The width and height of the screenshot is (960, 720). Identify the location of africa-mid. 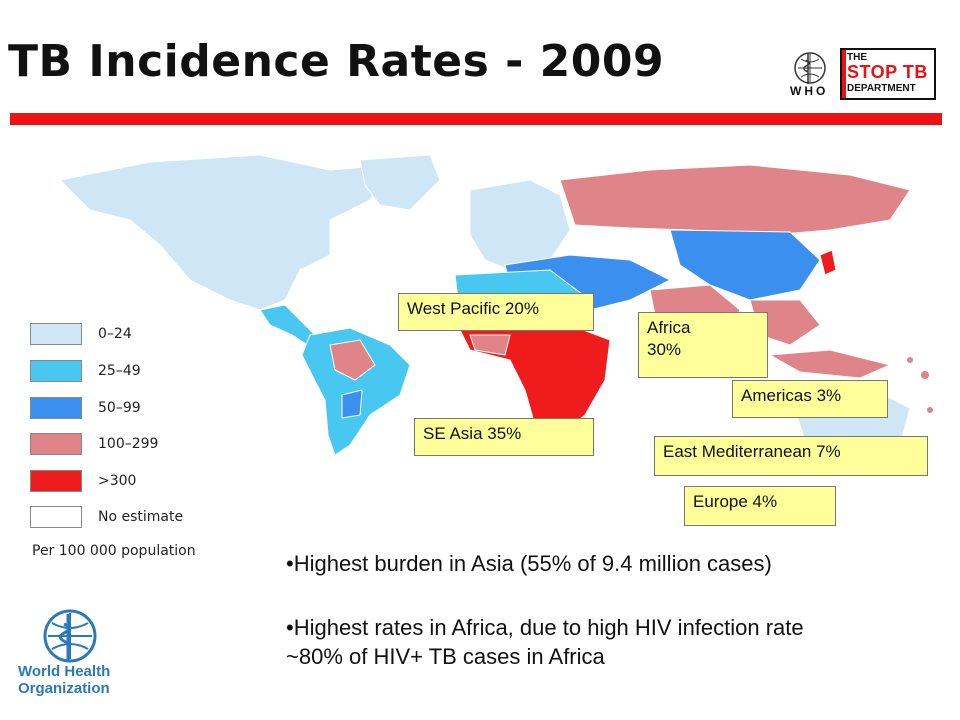
(490, 345).